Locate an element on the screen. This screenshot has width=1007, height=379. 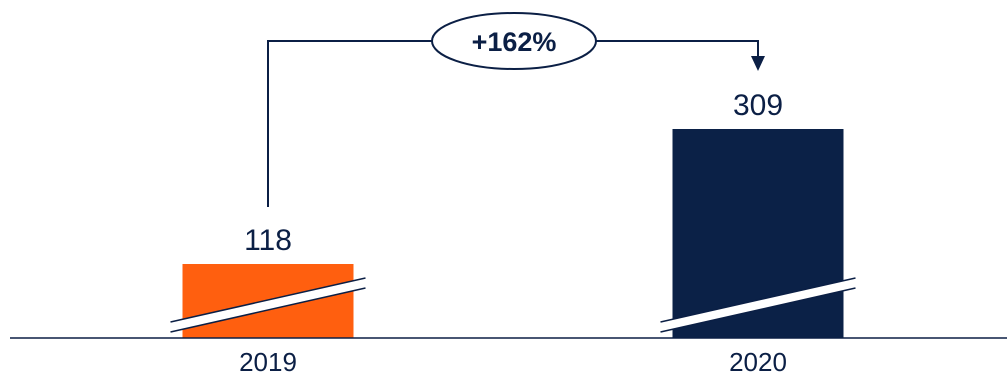
category-labels: 2019 2020 is located at coordinates (513, 362).